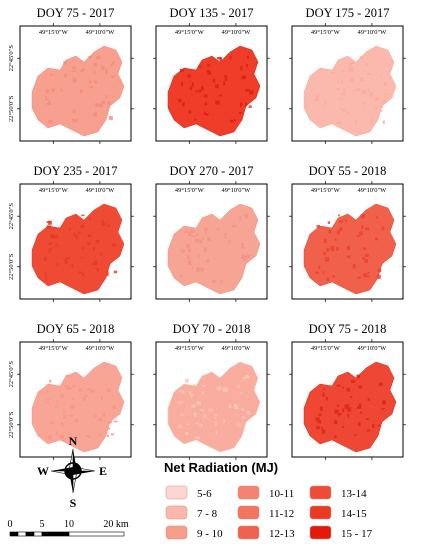 Image resolution: width=422 pixels, height=550 pixels. I want to click on longitude-label: 49°15'0"W, so click(190, 32).